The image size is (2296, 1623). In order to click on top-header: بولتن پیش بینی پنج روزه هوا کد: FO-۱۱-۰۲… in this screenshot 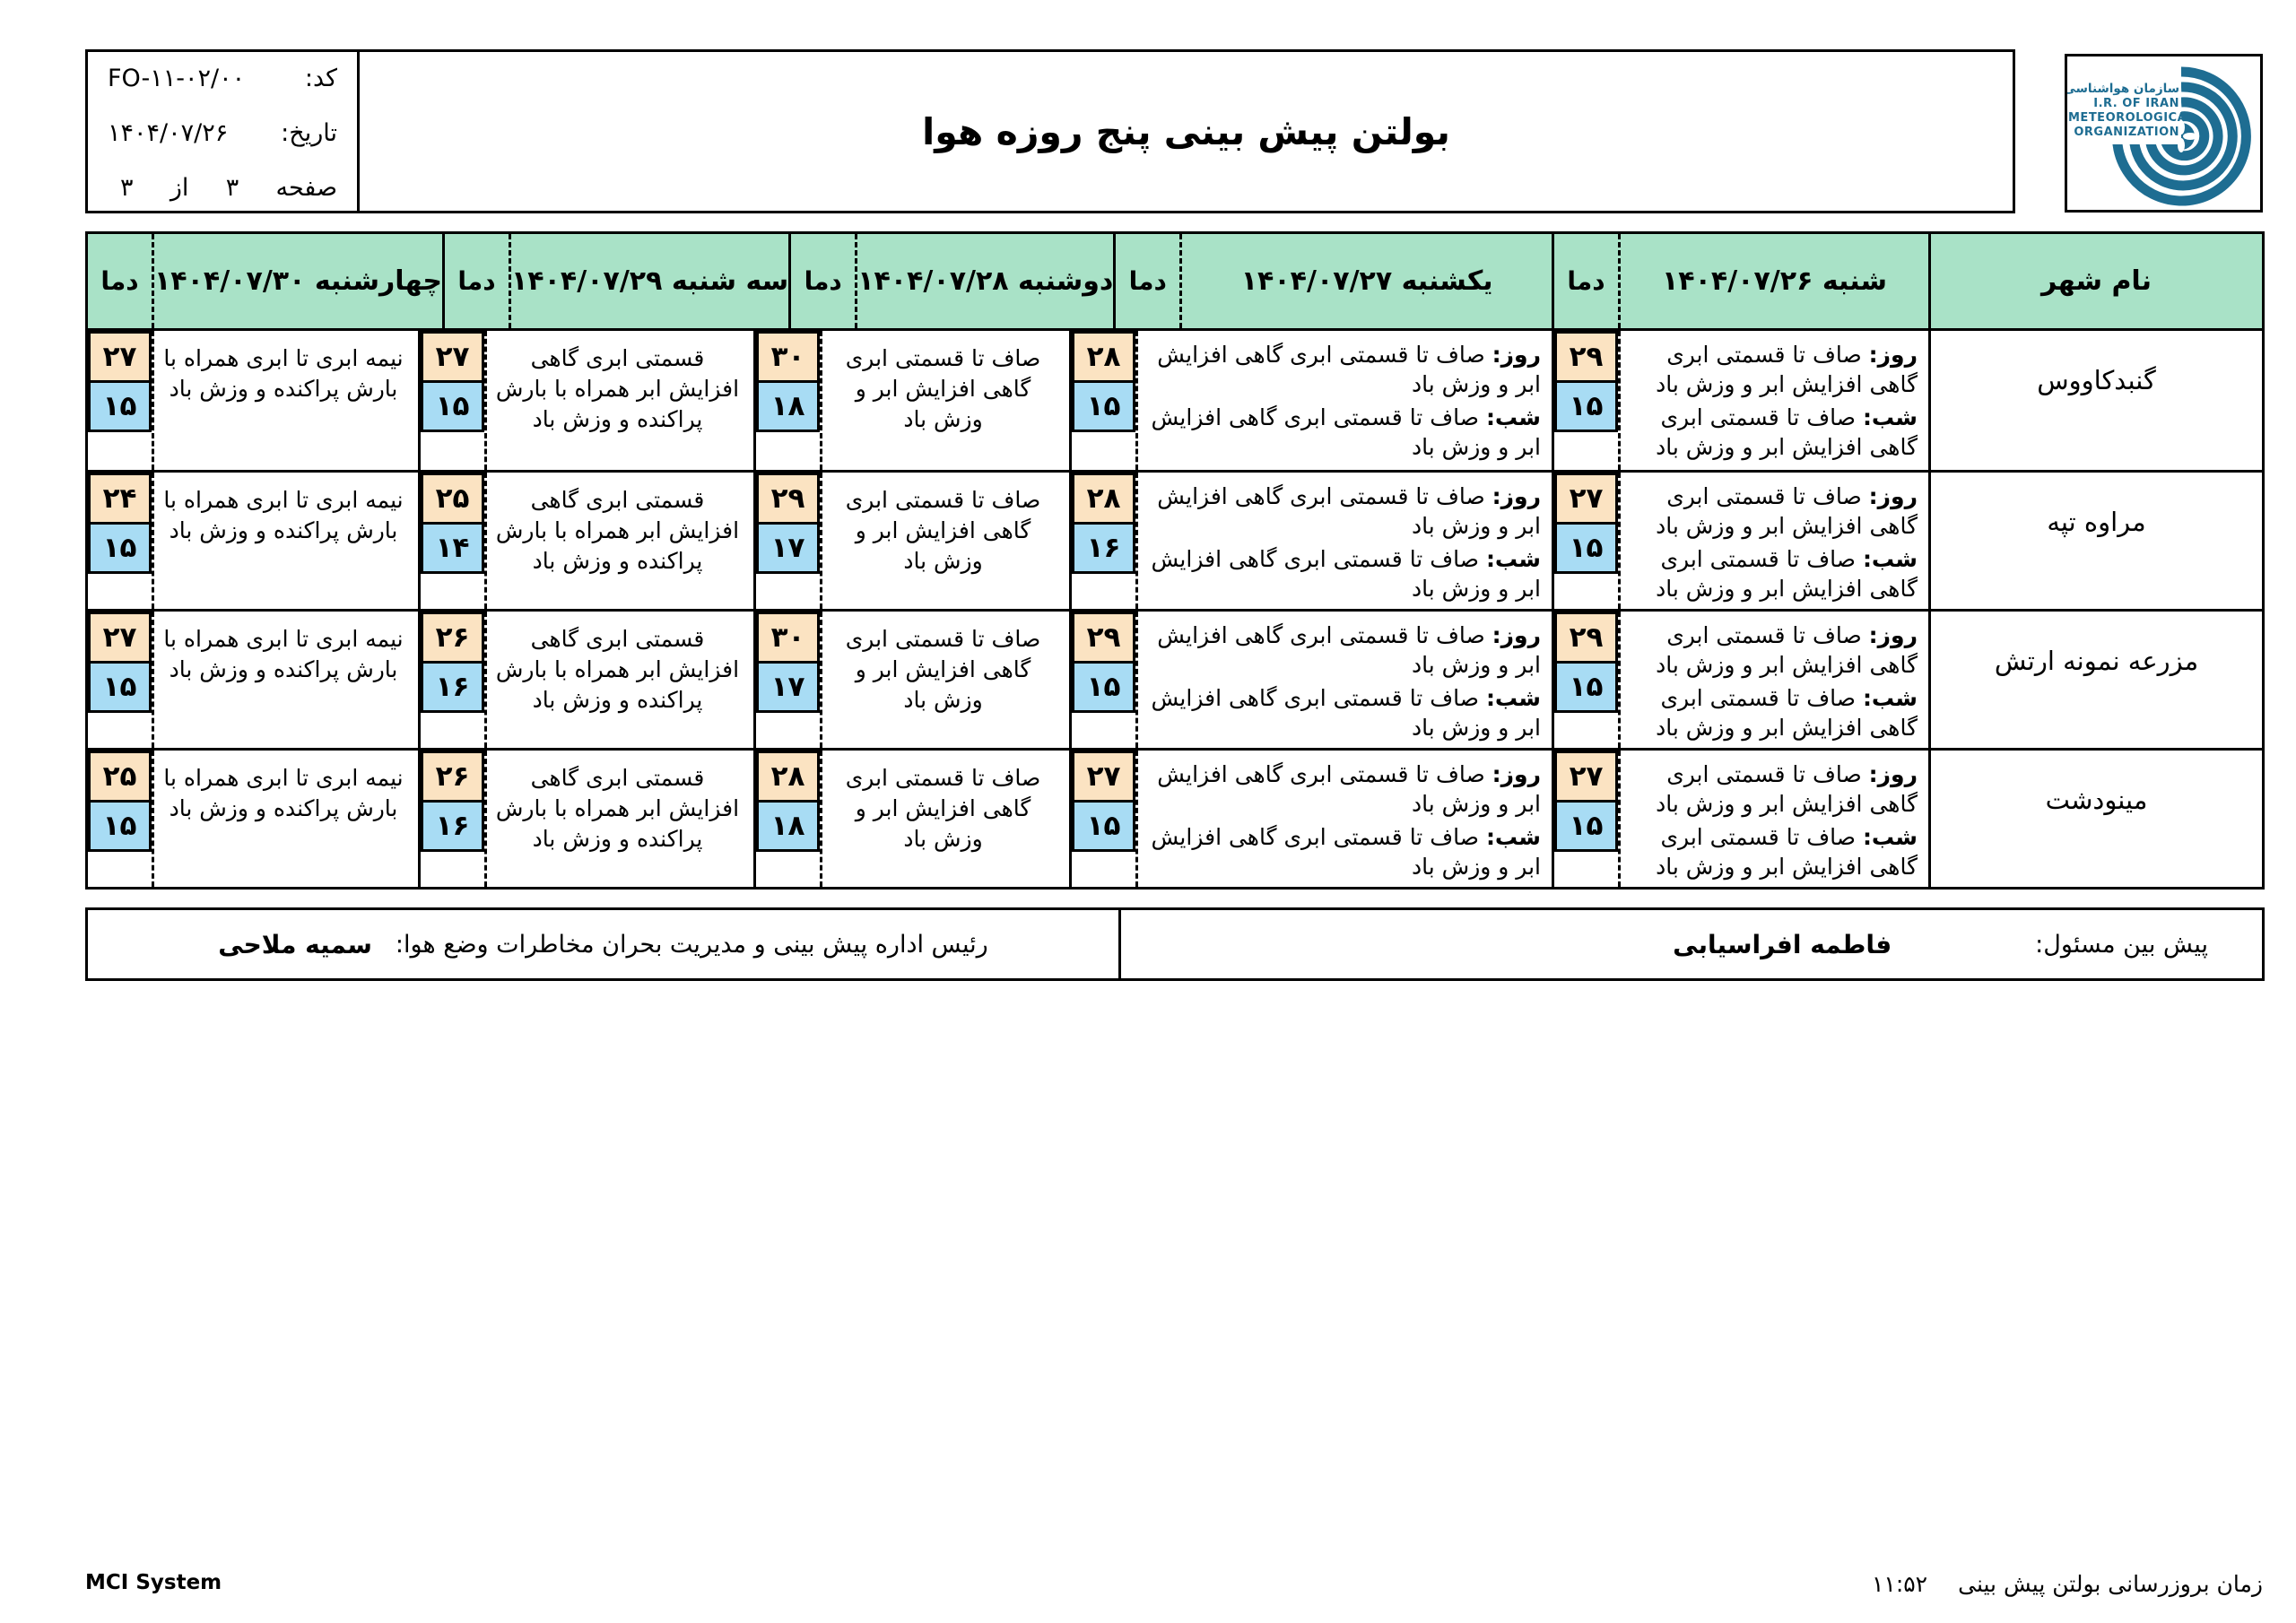, I will do `click(1050, 131)`.